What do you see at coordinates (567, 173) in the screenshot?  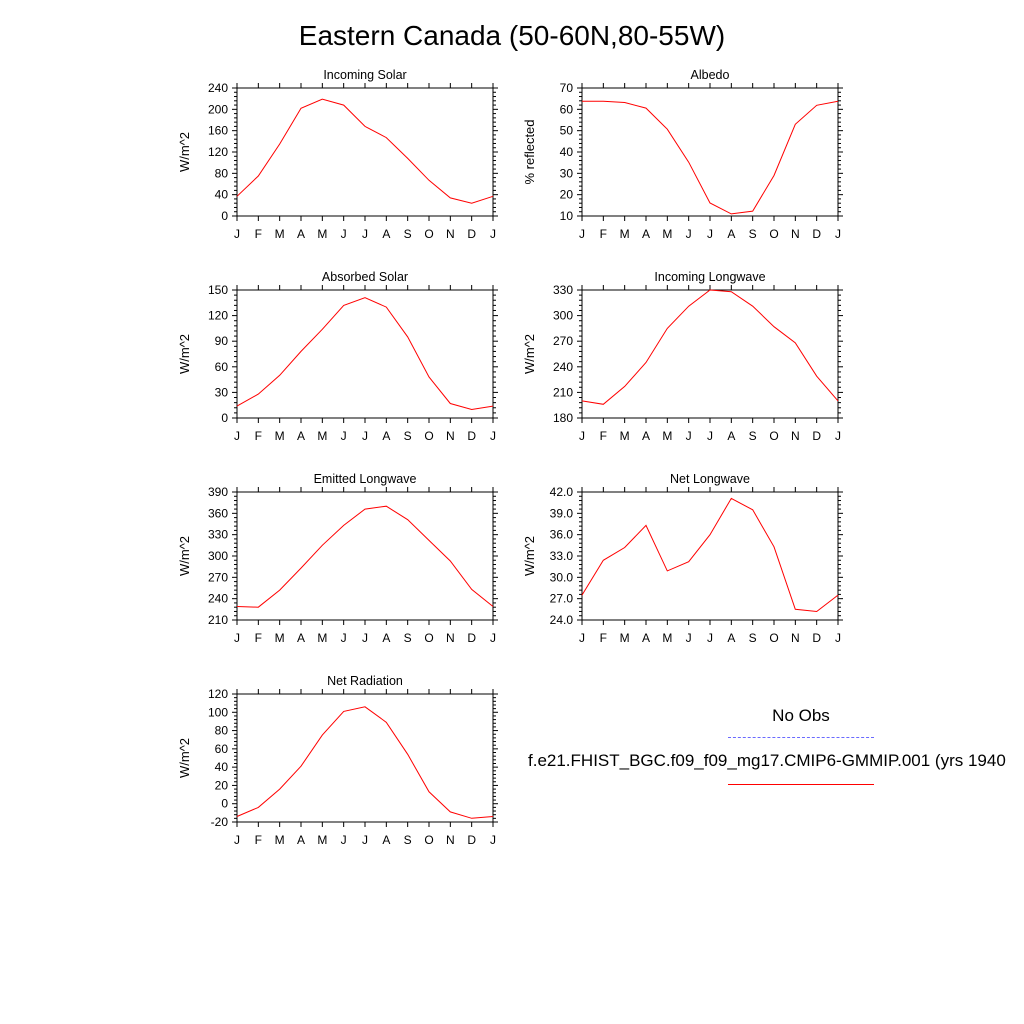 I see `y-tick-label: 30` at bounding box center [567, 173].